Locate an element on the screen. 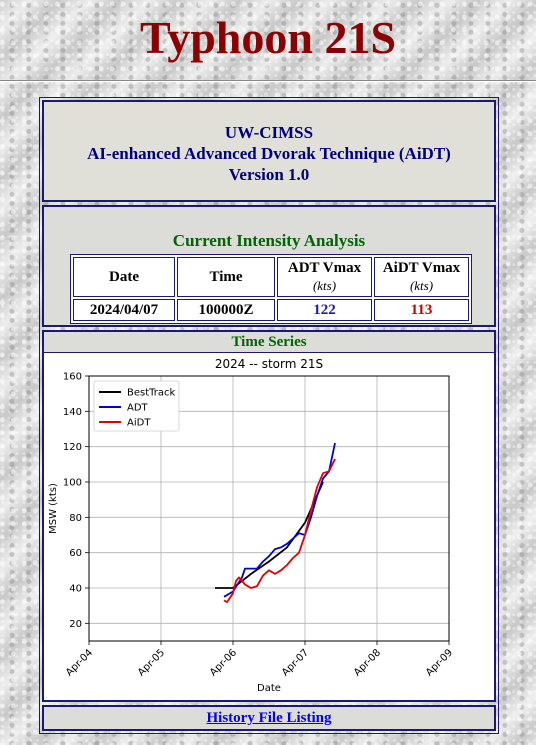 Image resolution: width=536 pixels, height=745 pixels. x-tick-label: Apr-05 is located at coordinates (151, 662).